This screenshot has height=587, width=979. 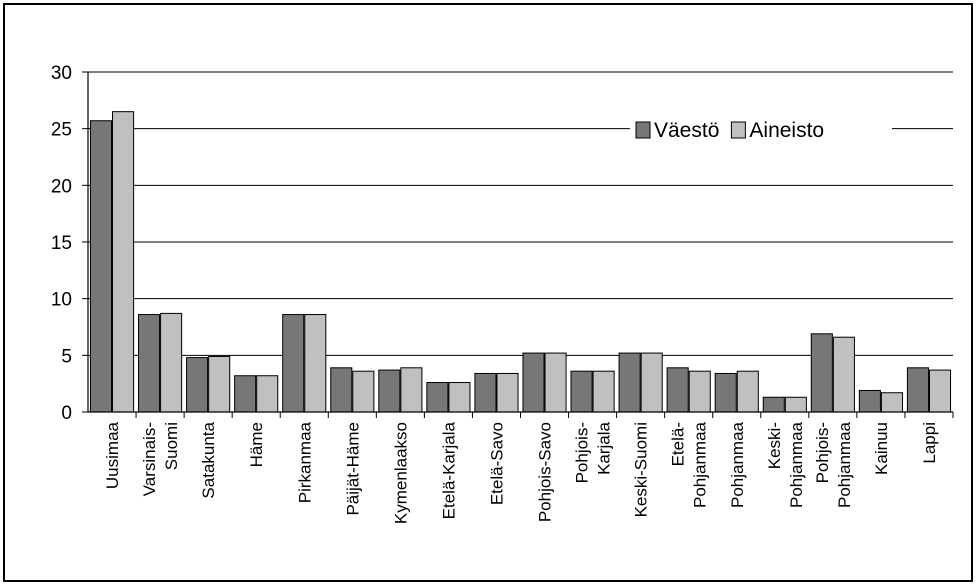 What do you see at coordinates (686, 130) in the screenshot?
I see `legend-label-vaesto: Väestö` at bounding box center [686, 130].